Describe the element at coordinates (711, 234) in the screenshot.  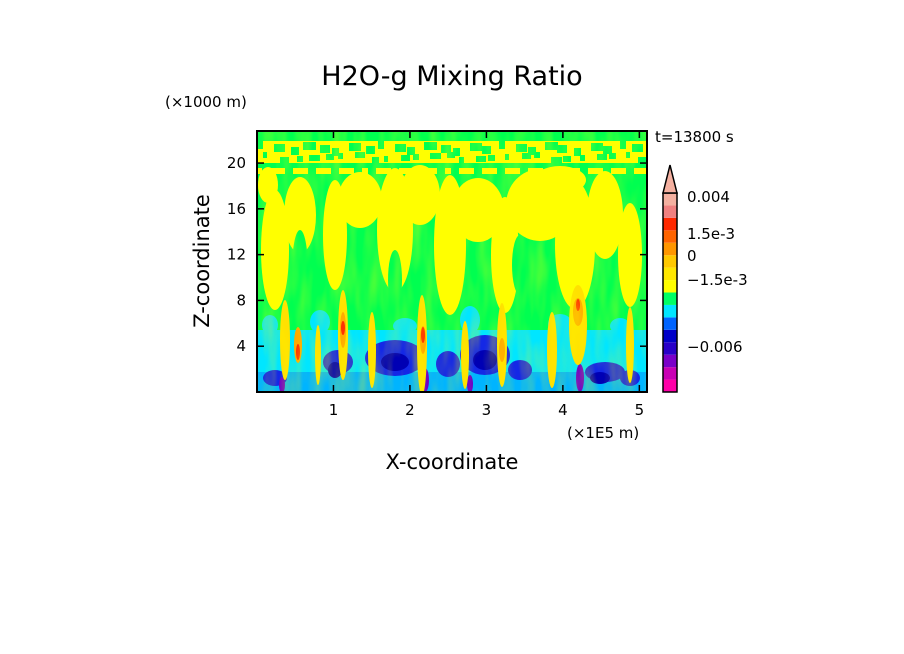
I see `colorbar-label: 1.5e-3` at that location.